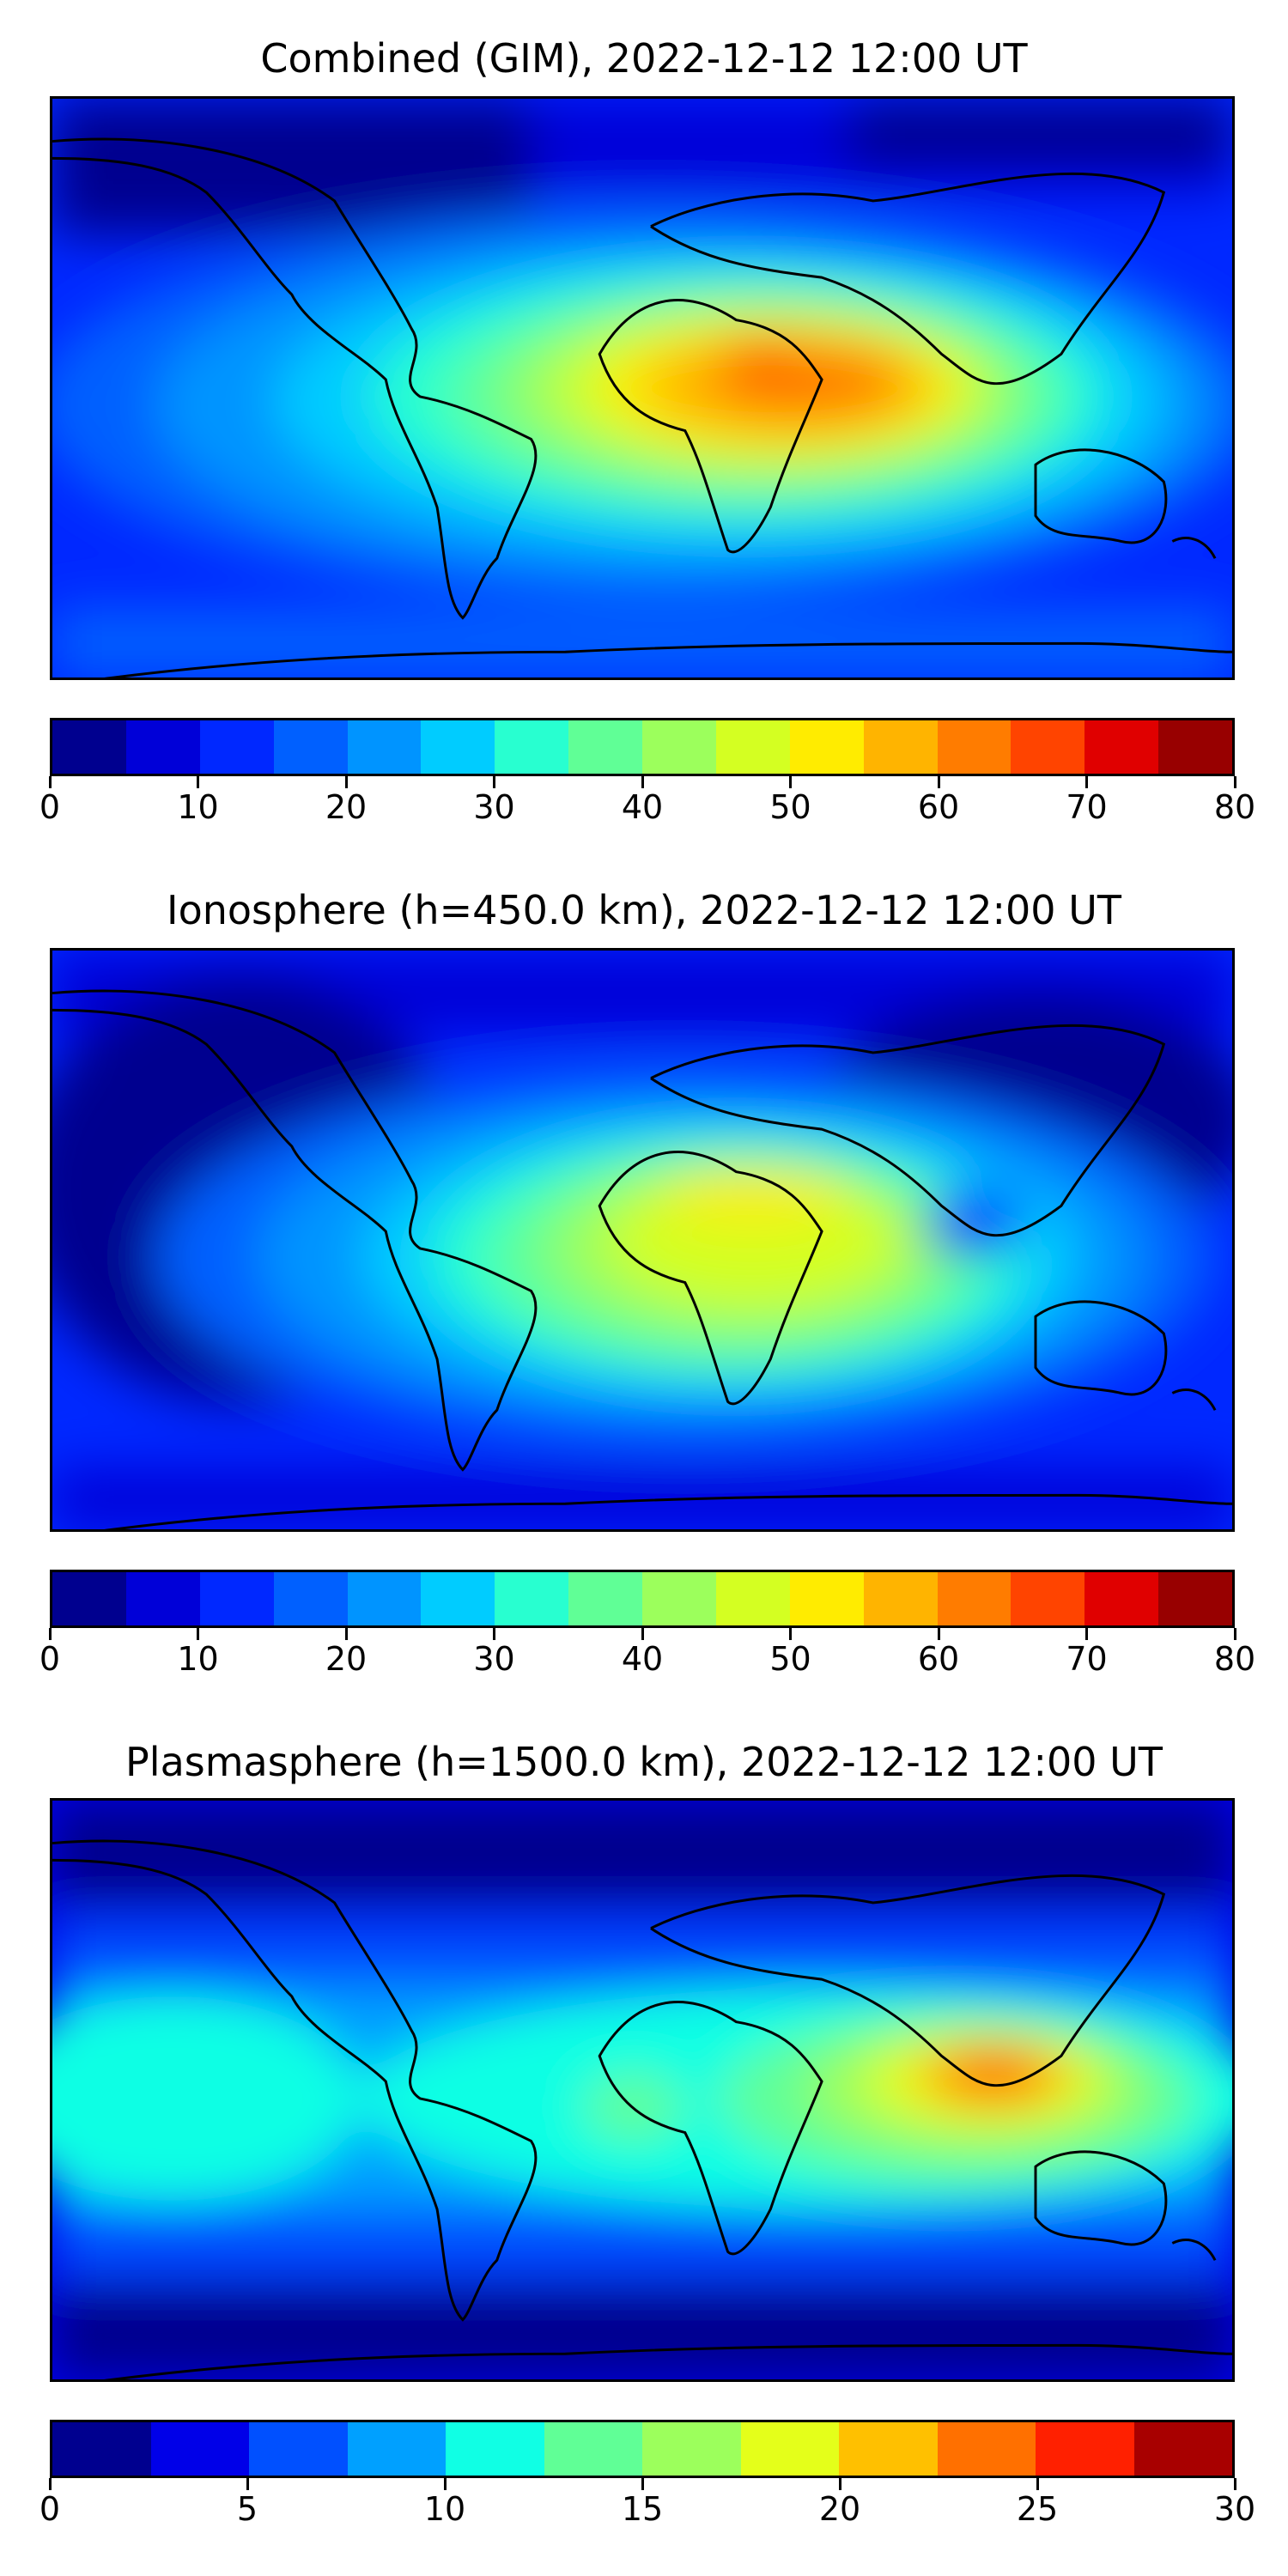 The width and height of the screenshot is (1288, 2576). Describe the element at coordinates (642, 2509) in the screenshot. I see `colorbar-tick-label: 15` at that location.